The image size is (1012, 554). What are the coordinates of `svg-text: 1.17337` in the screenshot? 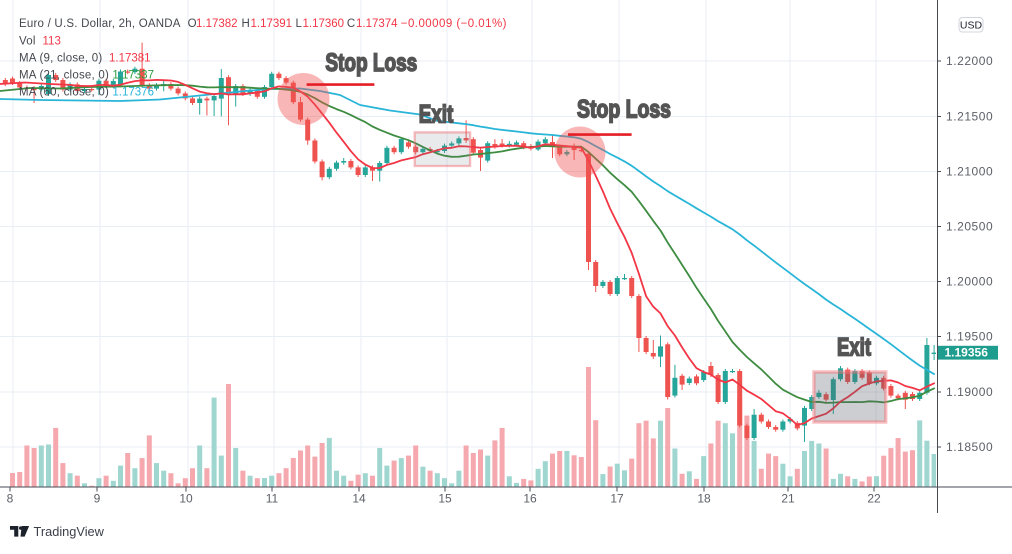 It's located at (133, 76).